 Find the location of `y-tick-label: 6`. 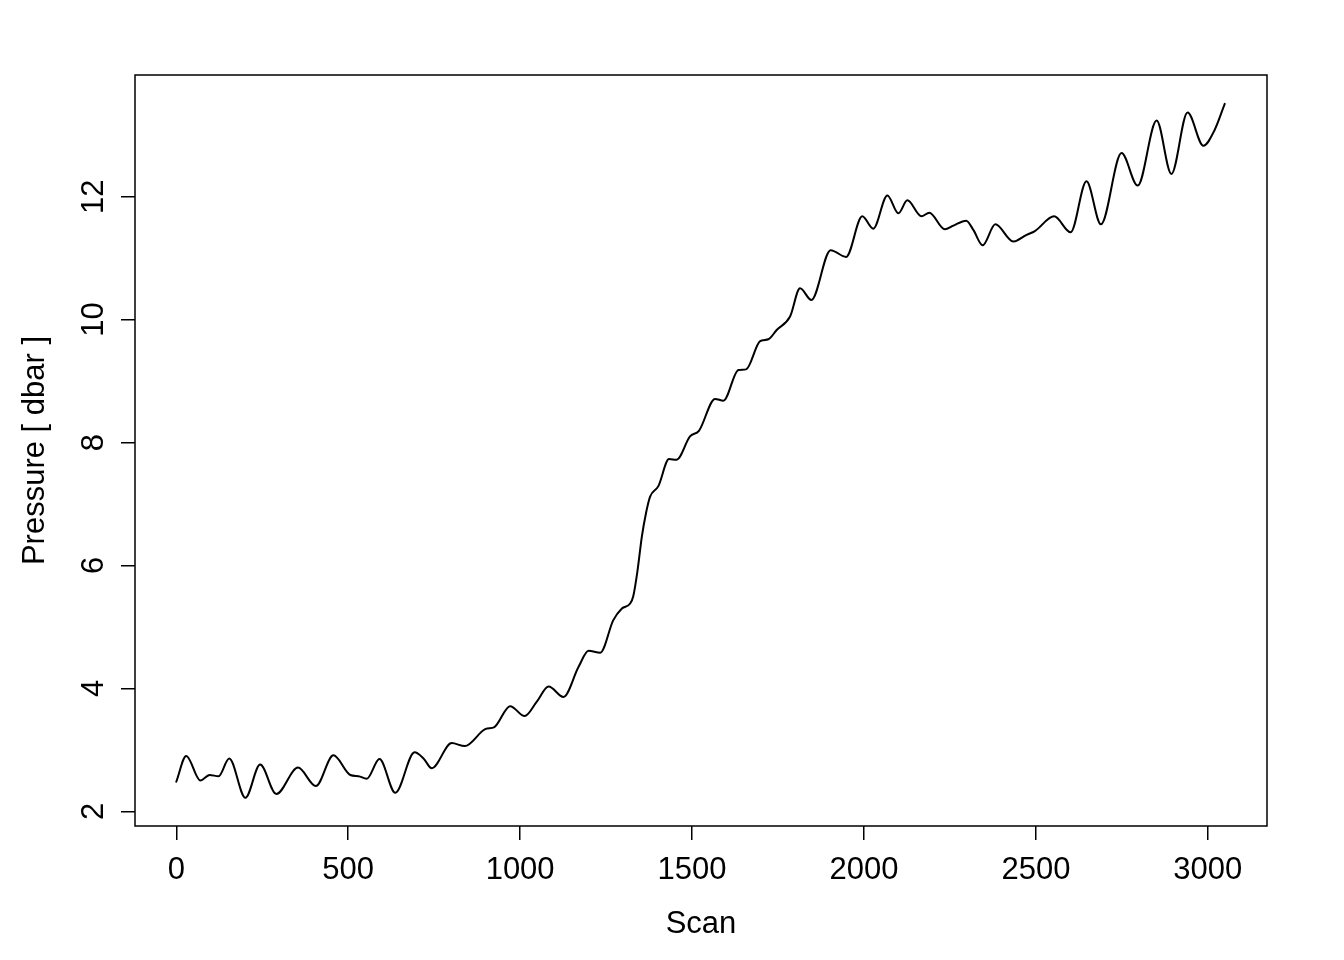

y-tick-label: 6 is located at coordinates (92, 565).